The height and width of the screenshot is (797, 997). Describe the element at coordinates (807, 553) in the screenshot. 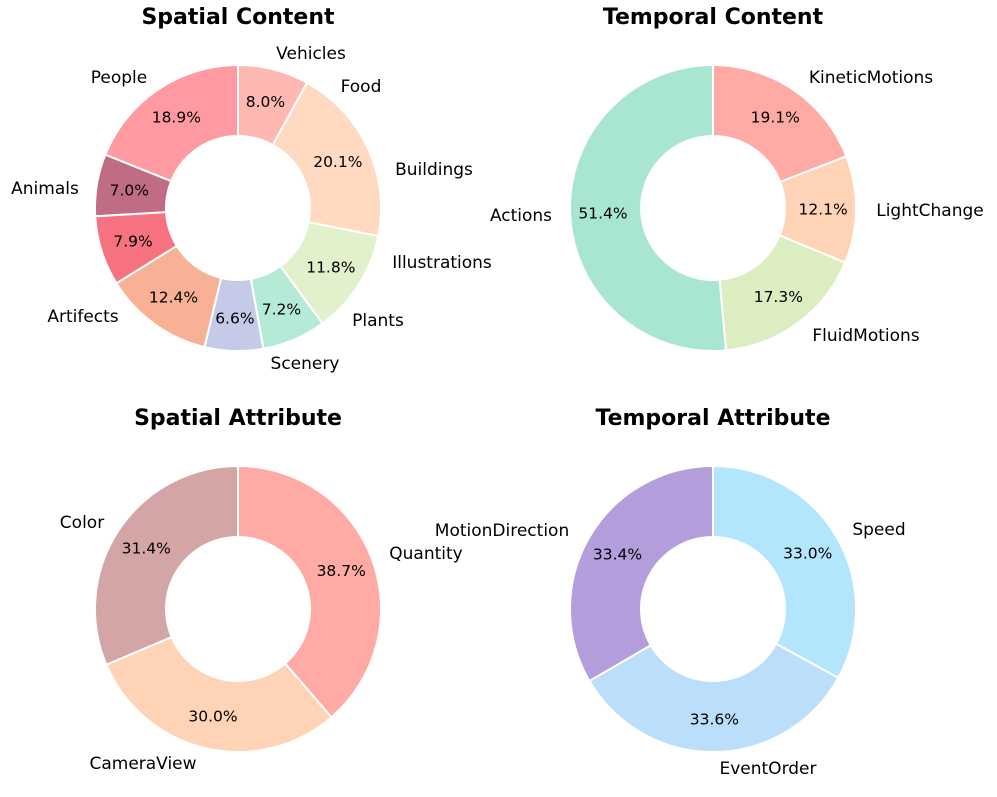

I see `slice-percent-label: 33.0%` at that location.